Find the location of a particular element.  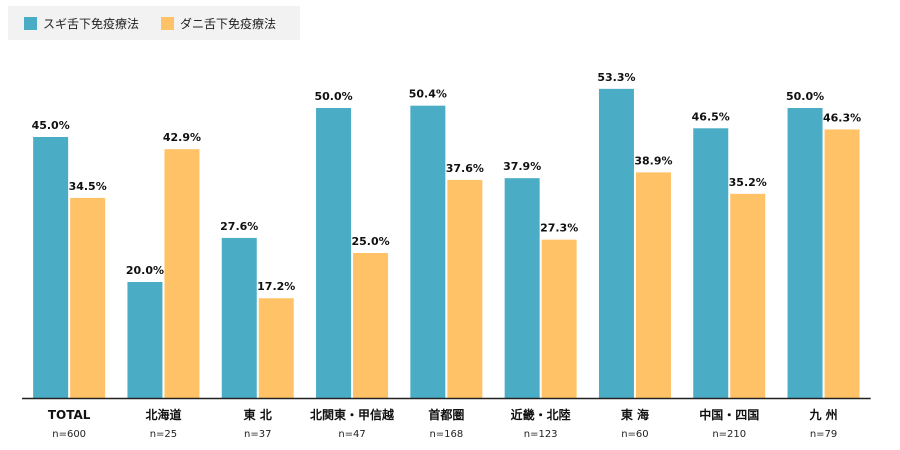

data-label-dani-3: 25.0% is located at coordinates (370, 241).